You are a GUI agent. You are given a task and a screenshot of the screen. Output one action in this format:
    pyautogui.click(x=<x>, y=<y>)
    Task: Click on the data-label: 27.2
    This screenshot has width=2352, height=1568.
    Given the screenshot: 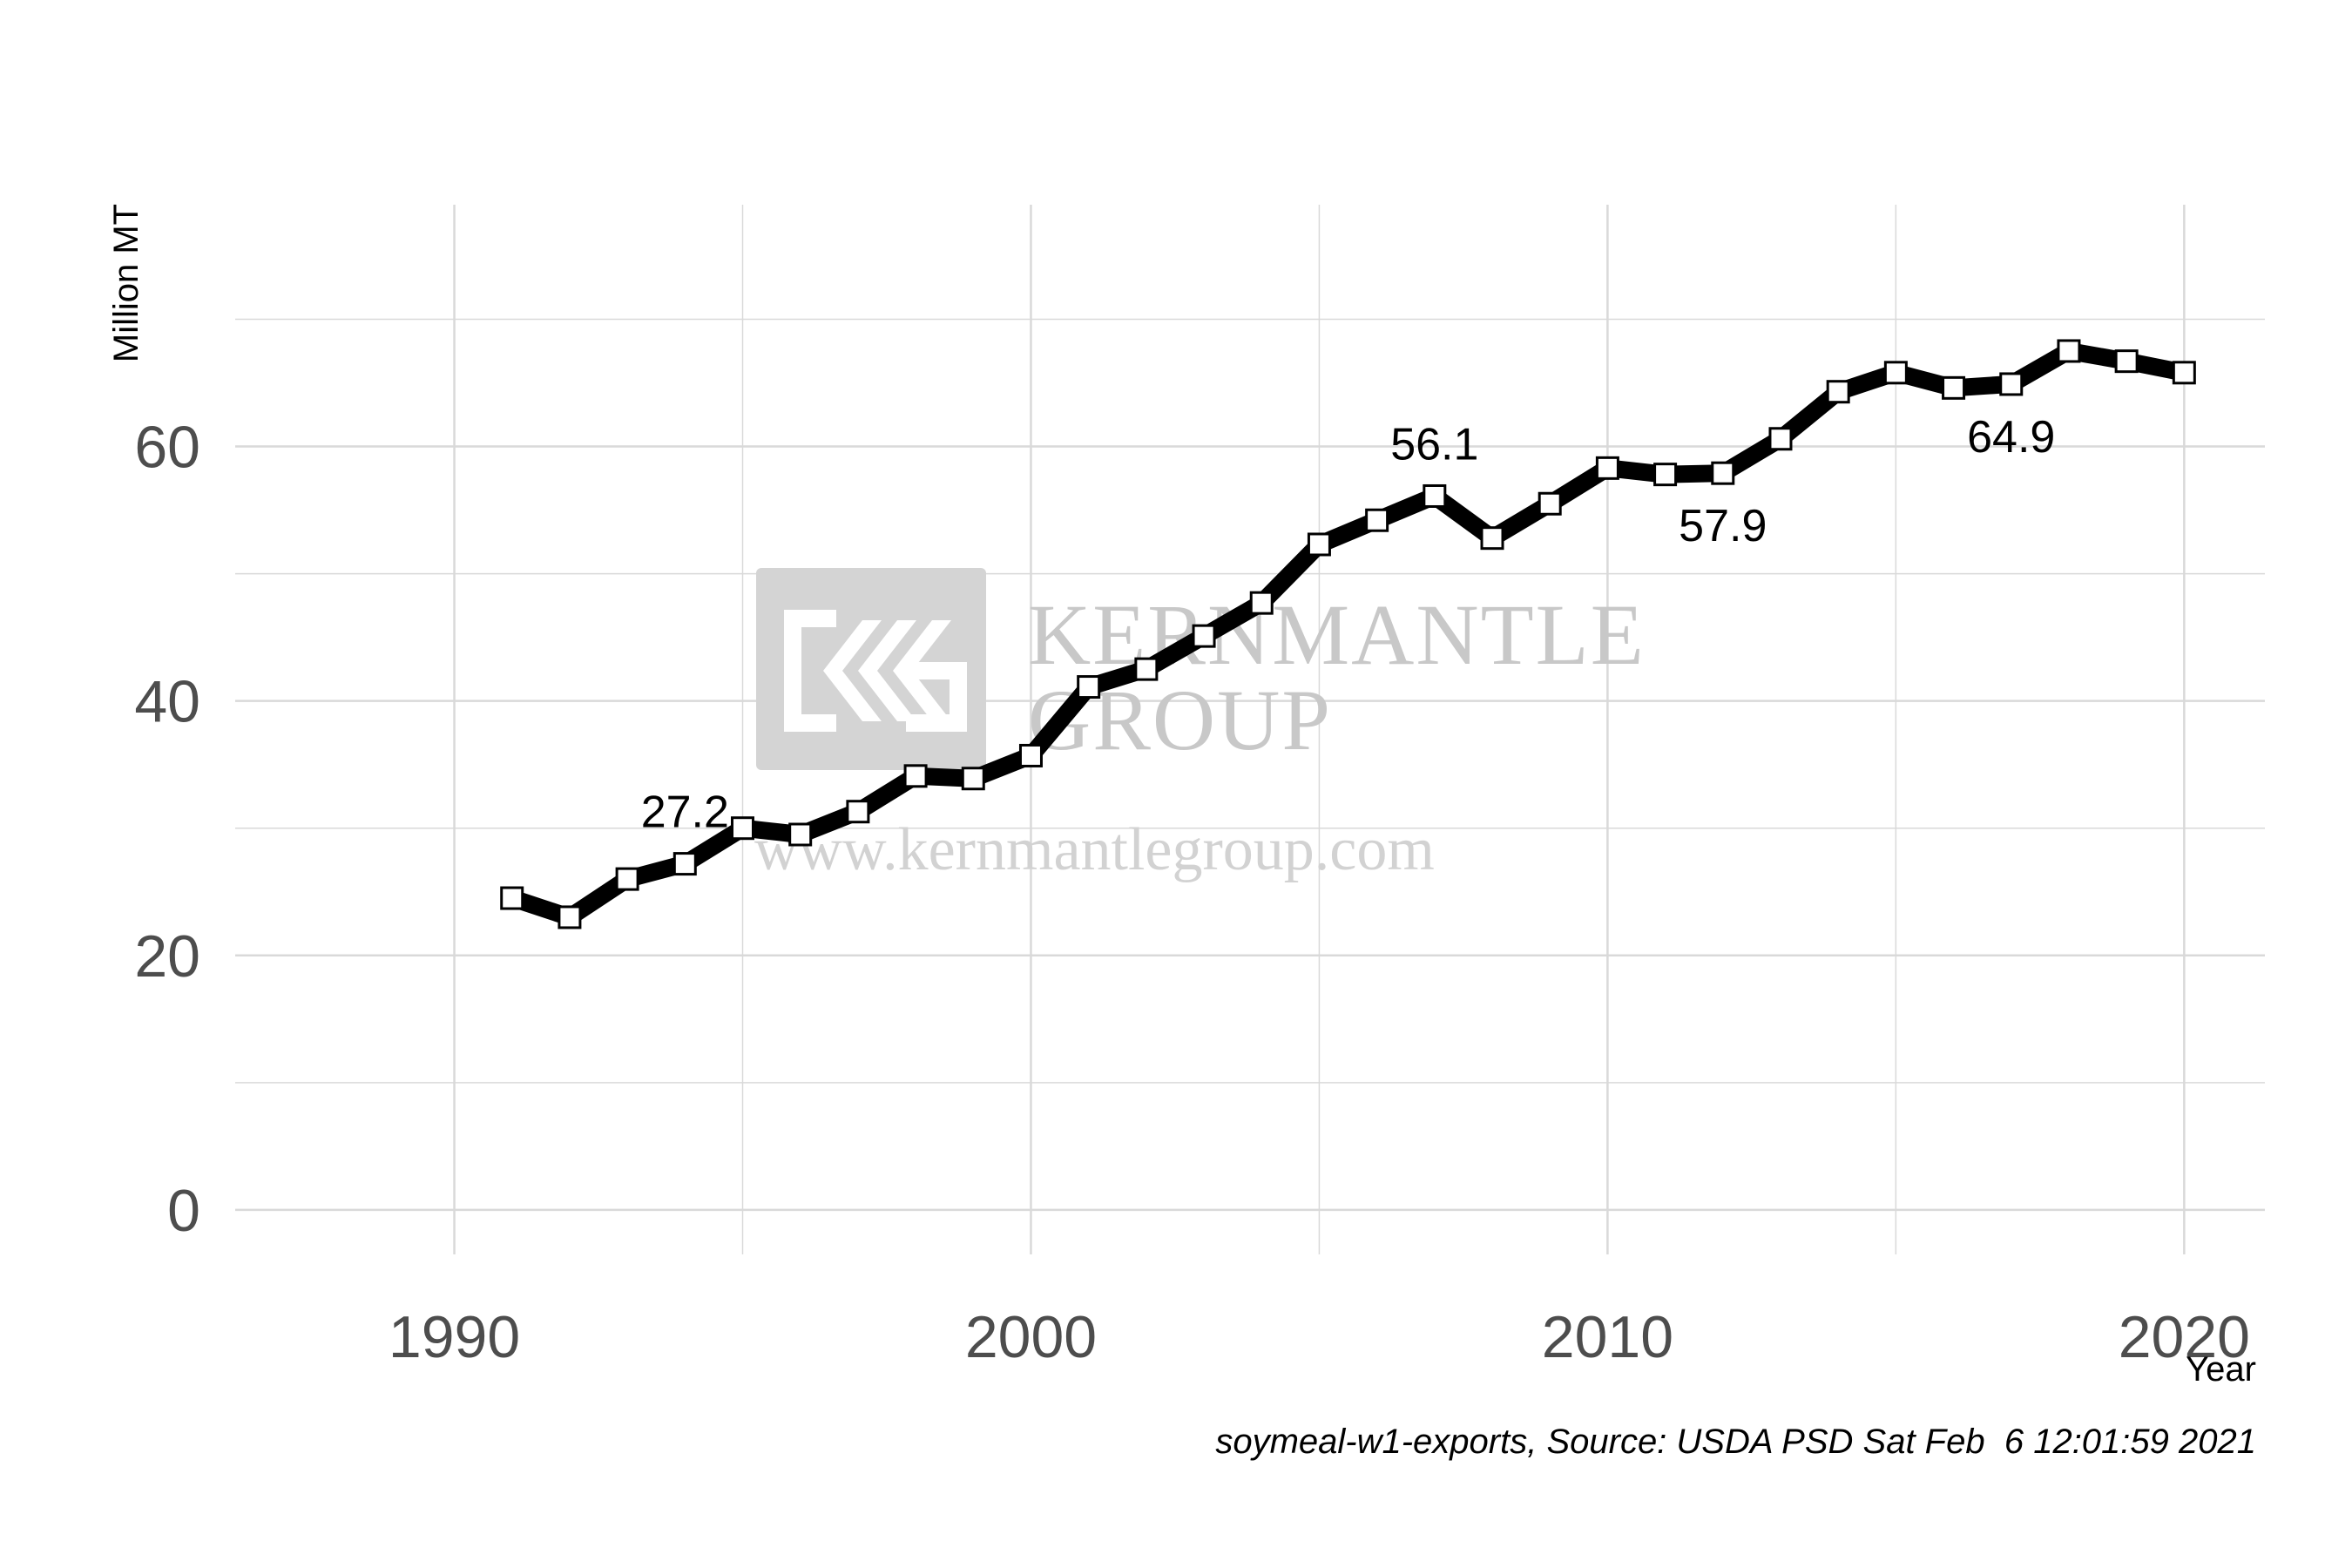 What is the action you would take?
    pyautogui.click(x=685, y=812)
    